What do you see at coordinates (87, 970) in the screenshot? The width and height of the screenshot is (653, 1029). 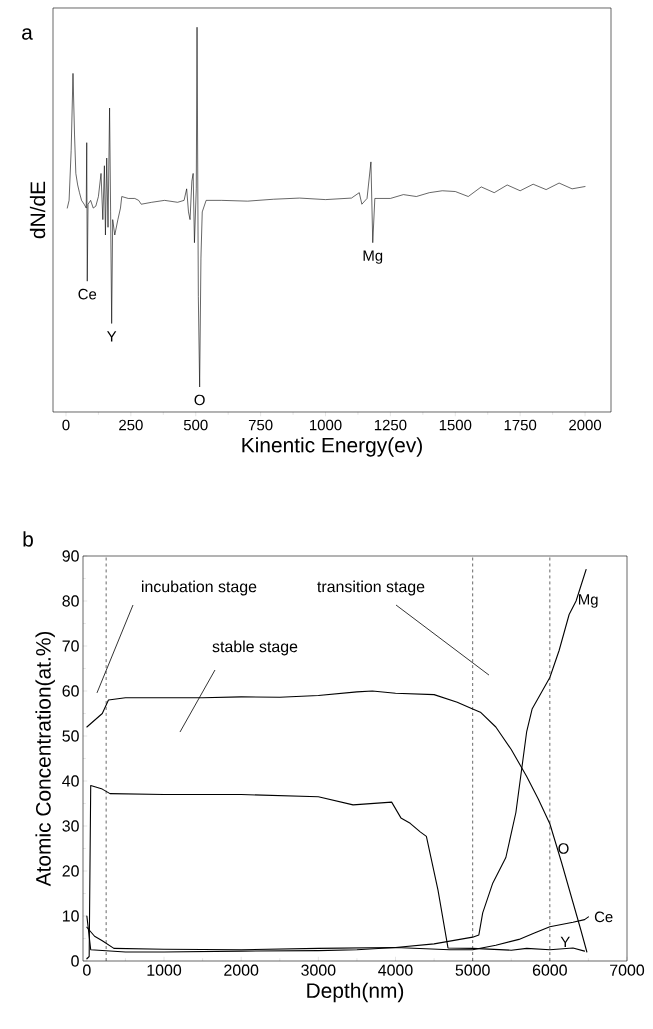 I see `x-tick-label: 0` at bounding box center [87, 970].